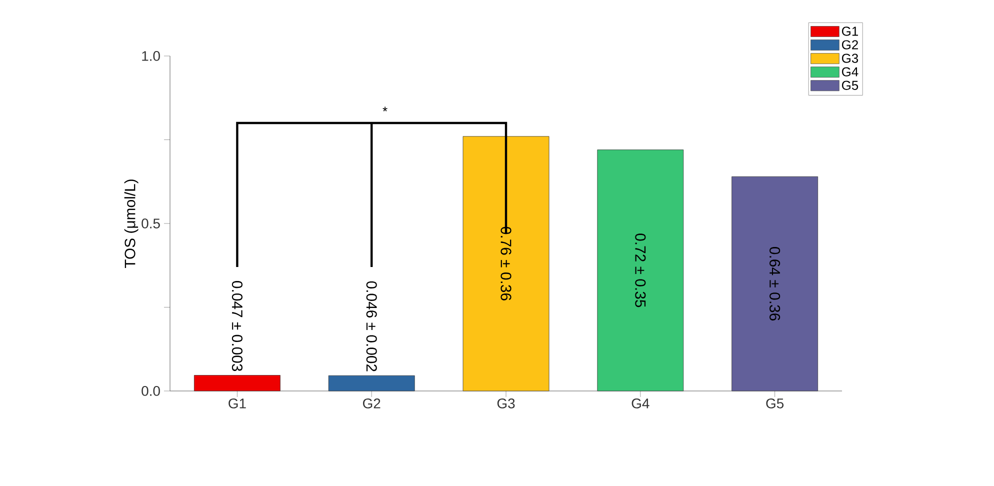 This screenshot has height=486, width=994. What do you see at coordinates (151, 391) in the screenshot?
I see `y-tick-label: 0.0` at bounding box center [151, 391].